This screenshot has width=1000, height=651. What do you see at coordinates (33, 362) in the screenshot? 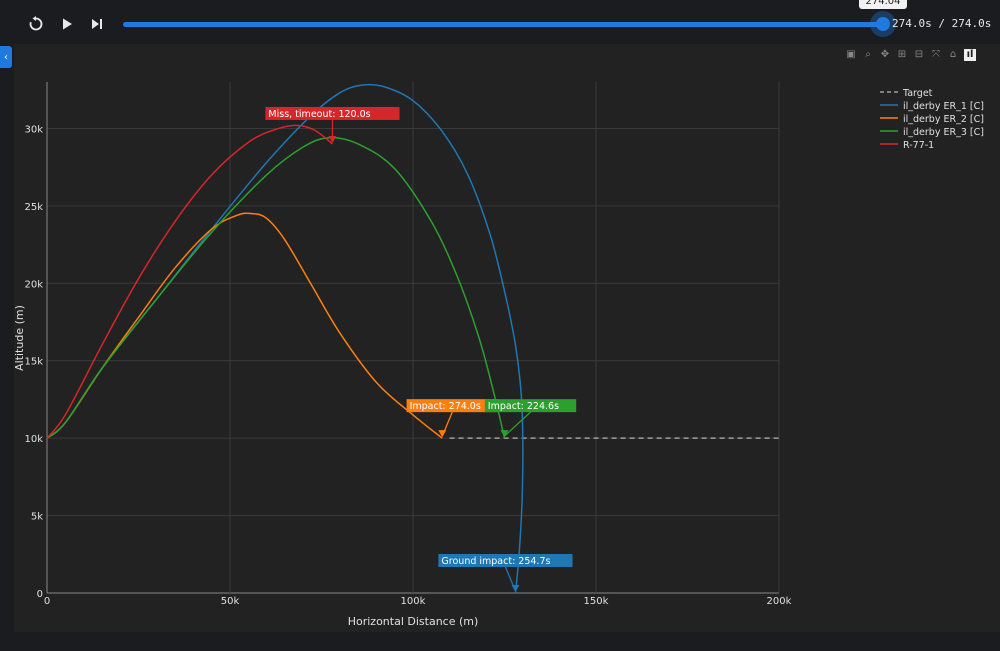
I see `y-tick-label: 15k` at bounding box center [33, 362].